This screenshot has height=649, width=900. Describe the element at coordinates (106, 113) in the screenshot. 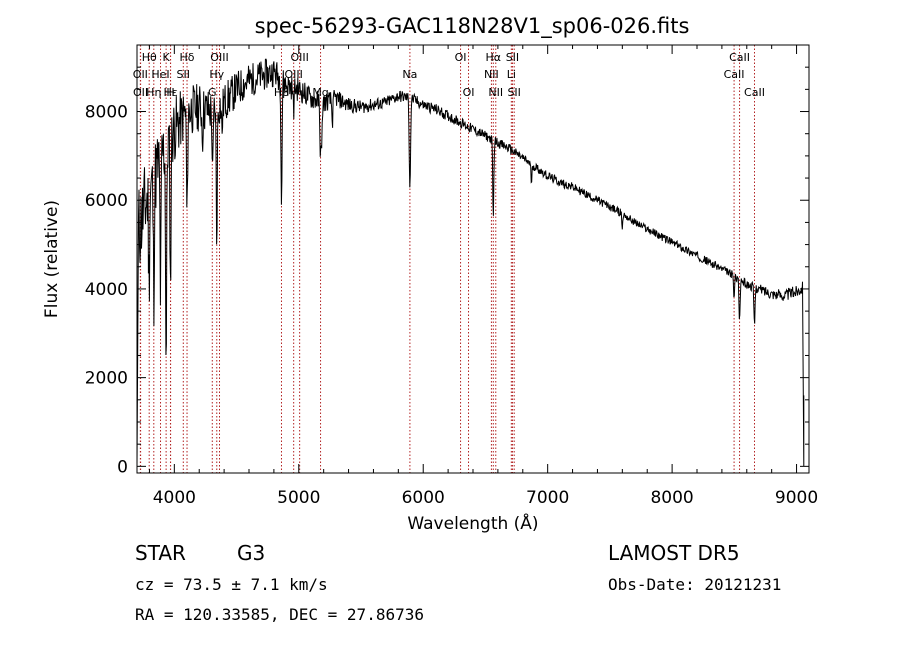

I see `y-tick-label: 8000` at that location.